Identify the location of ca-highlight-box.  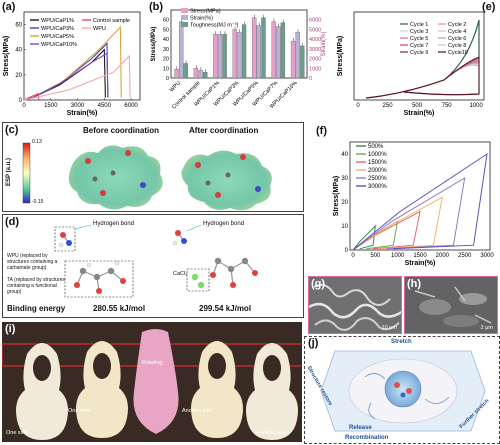
(198, 280).